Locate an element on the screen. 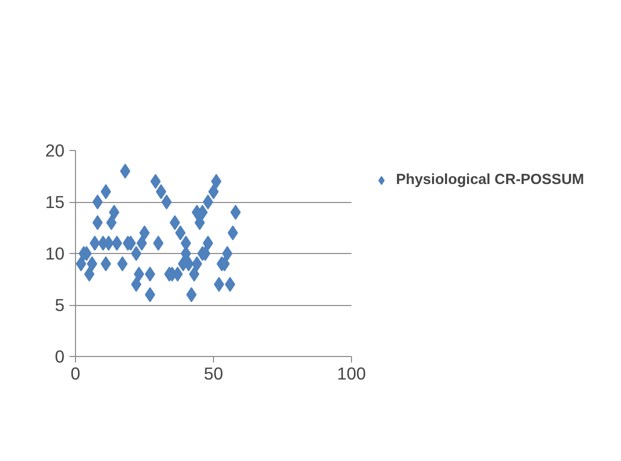 This screenshot has width=621, height=461. y-tick-label: 20 is located at coordinates (55, 150).